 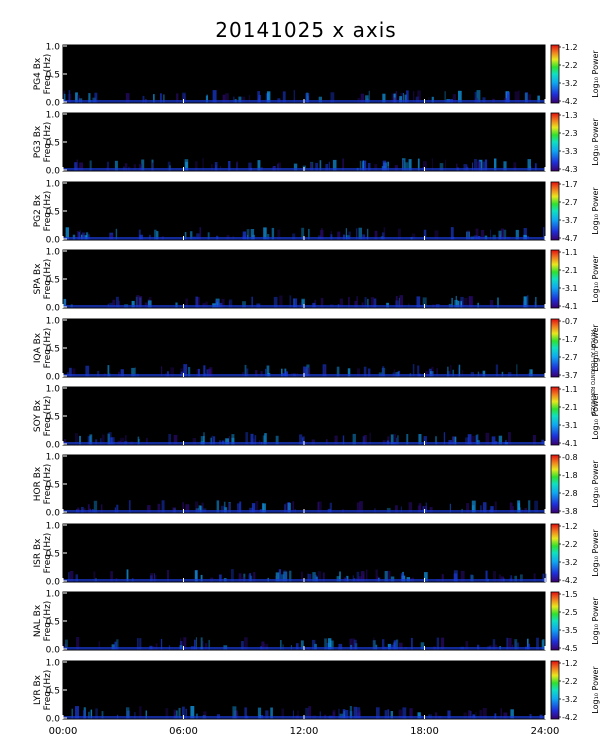 What do you see at coordinates (570, 169) in the screenshot?
I see `colorbar-tick-label: -4.3` at bounding box center [570, 169].